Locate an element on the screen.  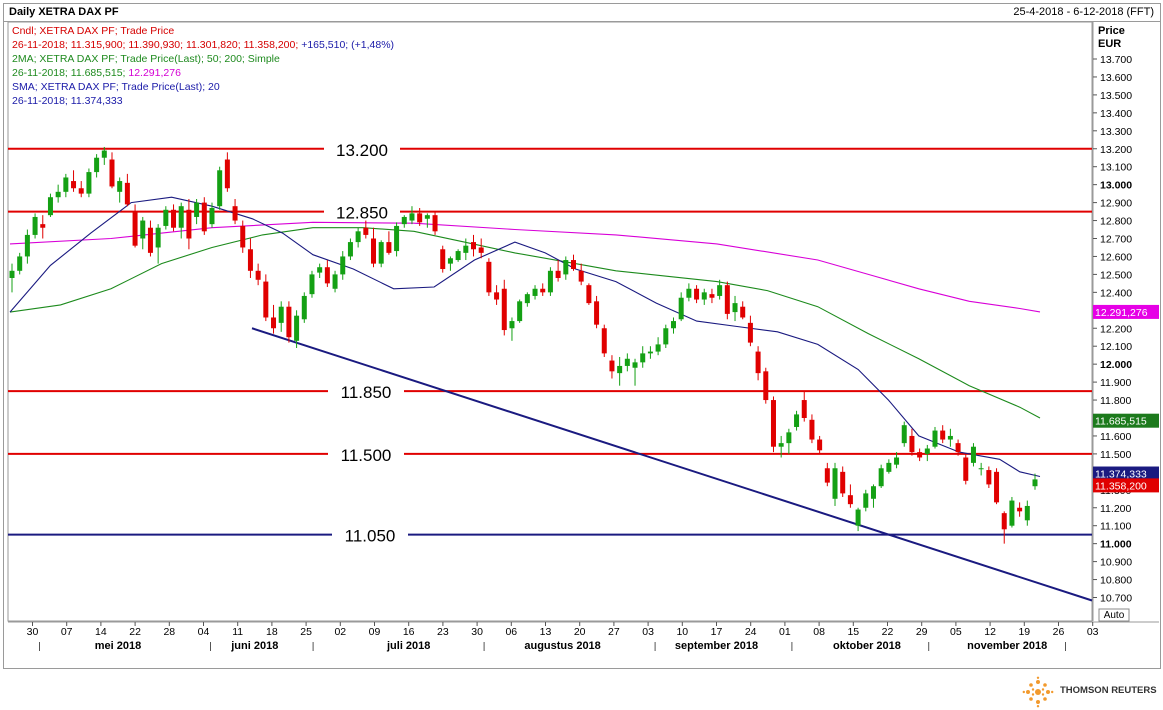
legend-text: SMA; XETRA DAX PF; Trade Price(Last); 20 is located at coordinates (116, 87).